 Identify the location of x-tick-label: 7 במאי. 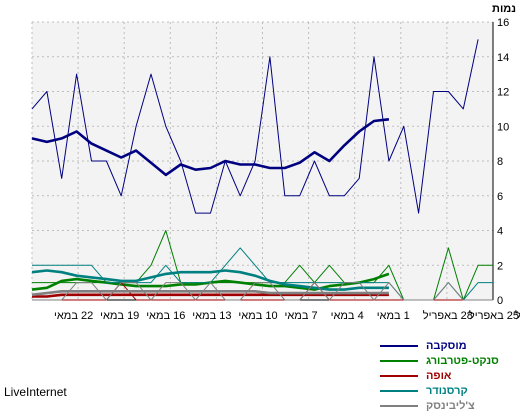
(301, 316).